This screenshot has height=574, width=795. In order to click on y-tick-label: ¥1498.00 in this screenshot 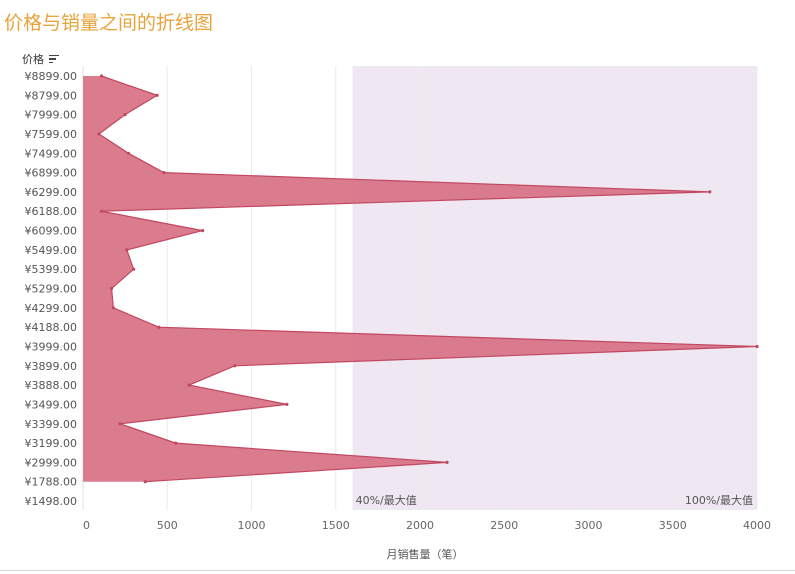, I will do `click(51, 501)`.